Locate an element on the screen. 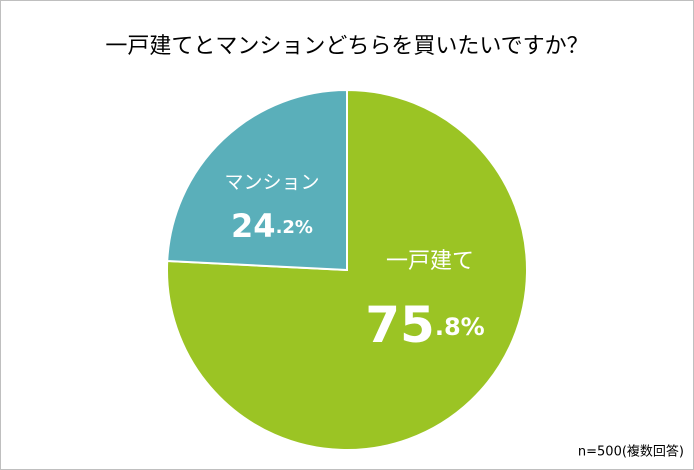 The height and width of the screenshot is (470, 694). pie-slice is located at coordinates (257, 180).